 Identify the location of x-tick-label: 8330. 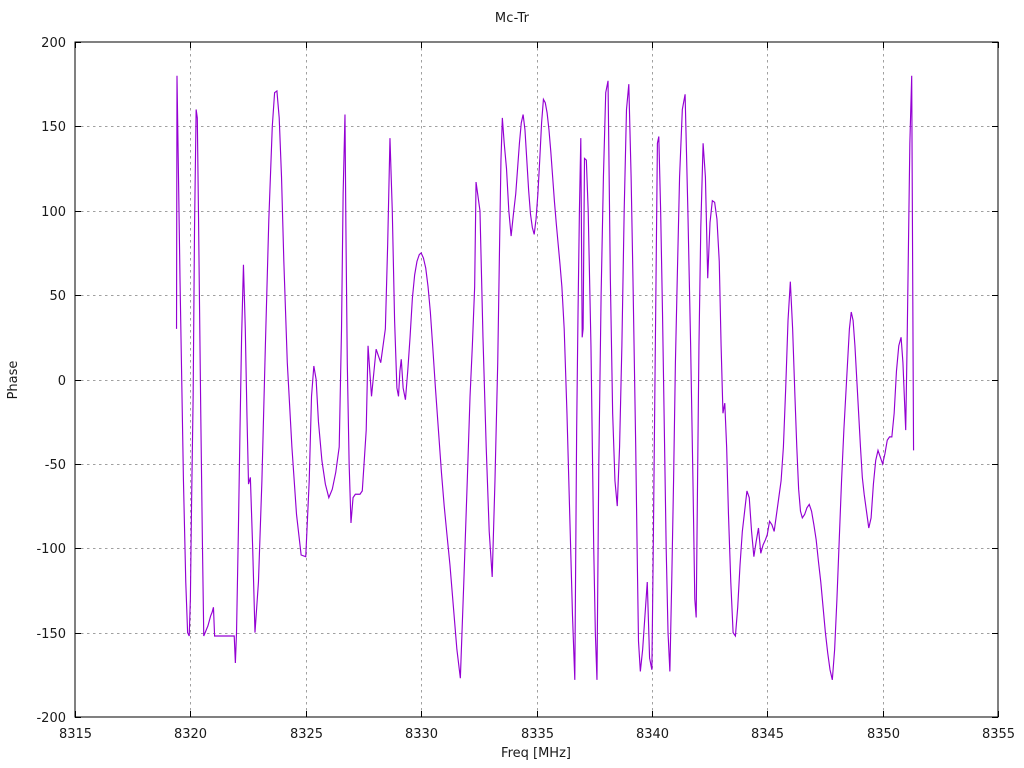
(421, 734).